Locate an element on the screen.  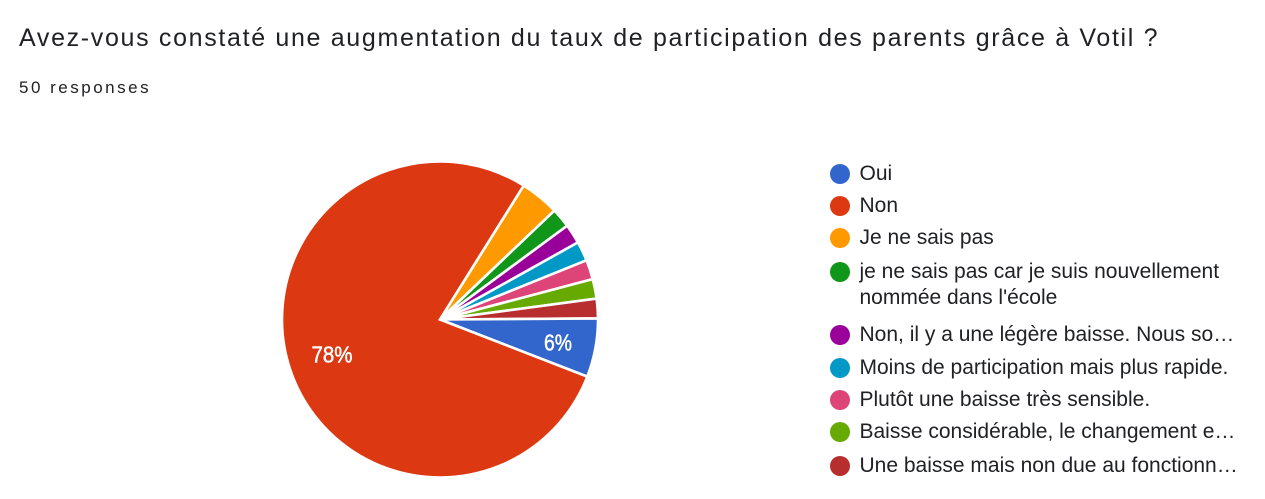
svg-text: 6% is located at coordinates (558, 343).